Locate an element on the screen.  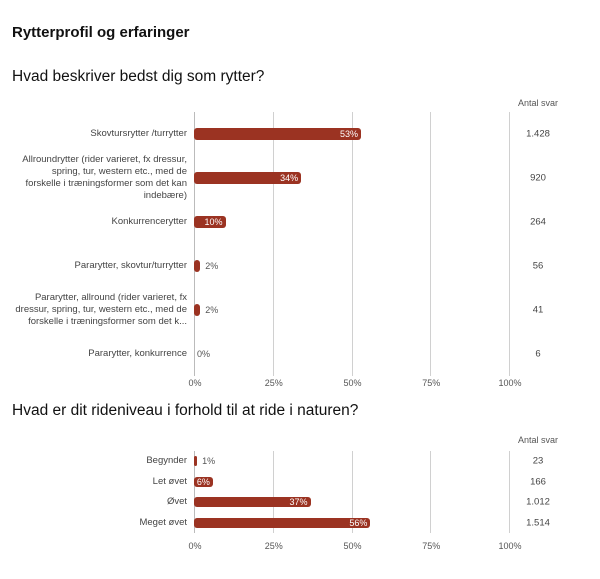
count: 23 is located at coordinates (538, 461).